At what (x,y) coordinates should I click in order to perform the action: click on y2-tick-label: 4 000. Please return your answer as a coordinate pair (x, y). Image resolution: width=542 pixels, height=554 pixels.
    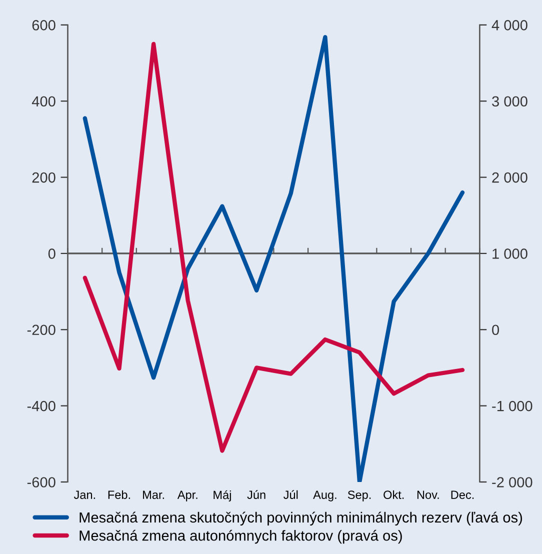
    Looking at the image, I should click on (510, 25).